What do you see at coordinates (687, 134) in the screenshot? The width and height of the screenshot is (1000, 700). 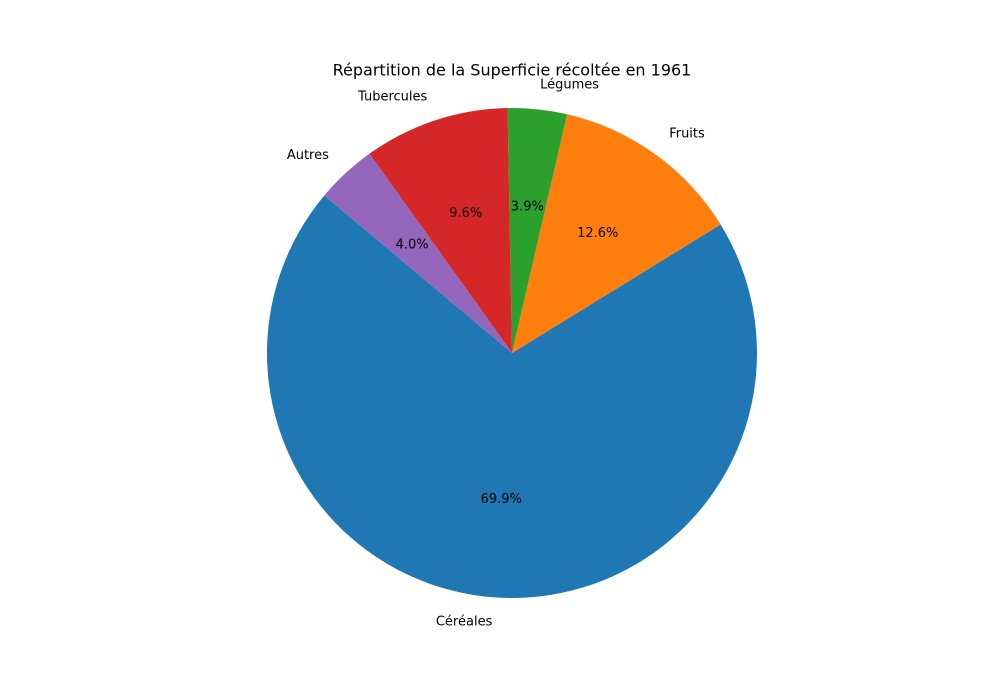 I see `slice-label: Fruits` at bounding box center [687, 134].